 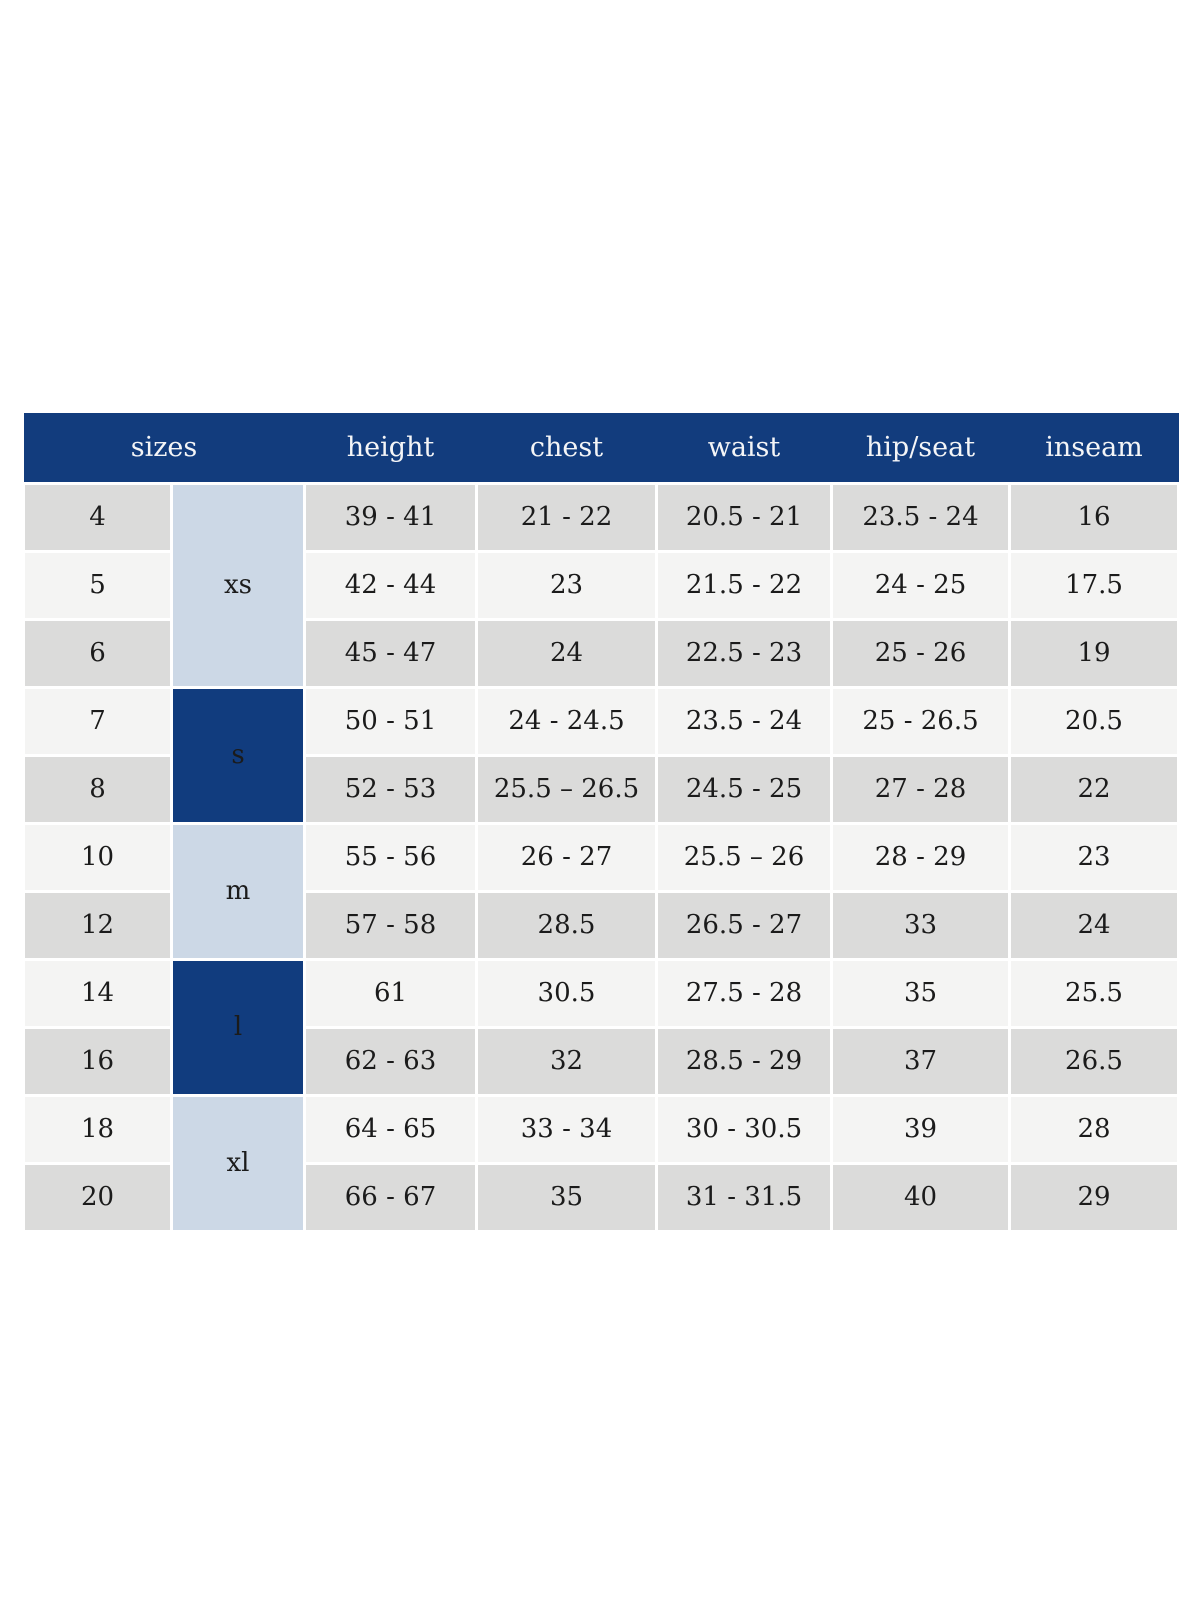 What do you see at coordinates (97, 585) in the screenshot?
I see `cell-size: 5` at bounding box center [97, 585].